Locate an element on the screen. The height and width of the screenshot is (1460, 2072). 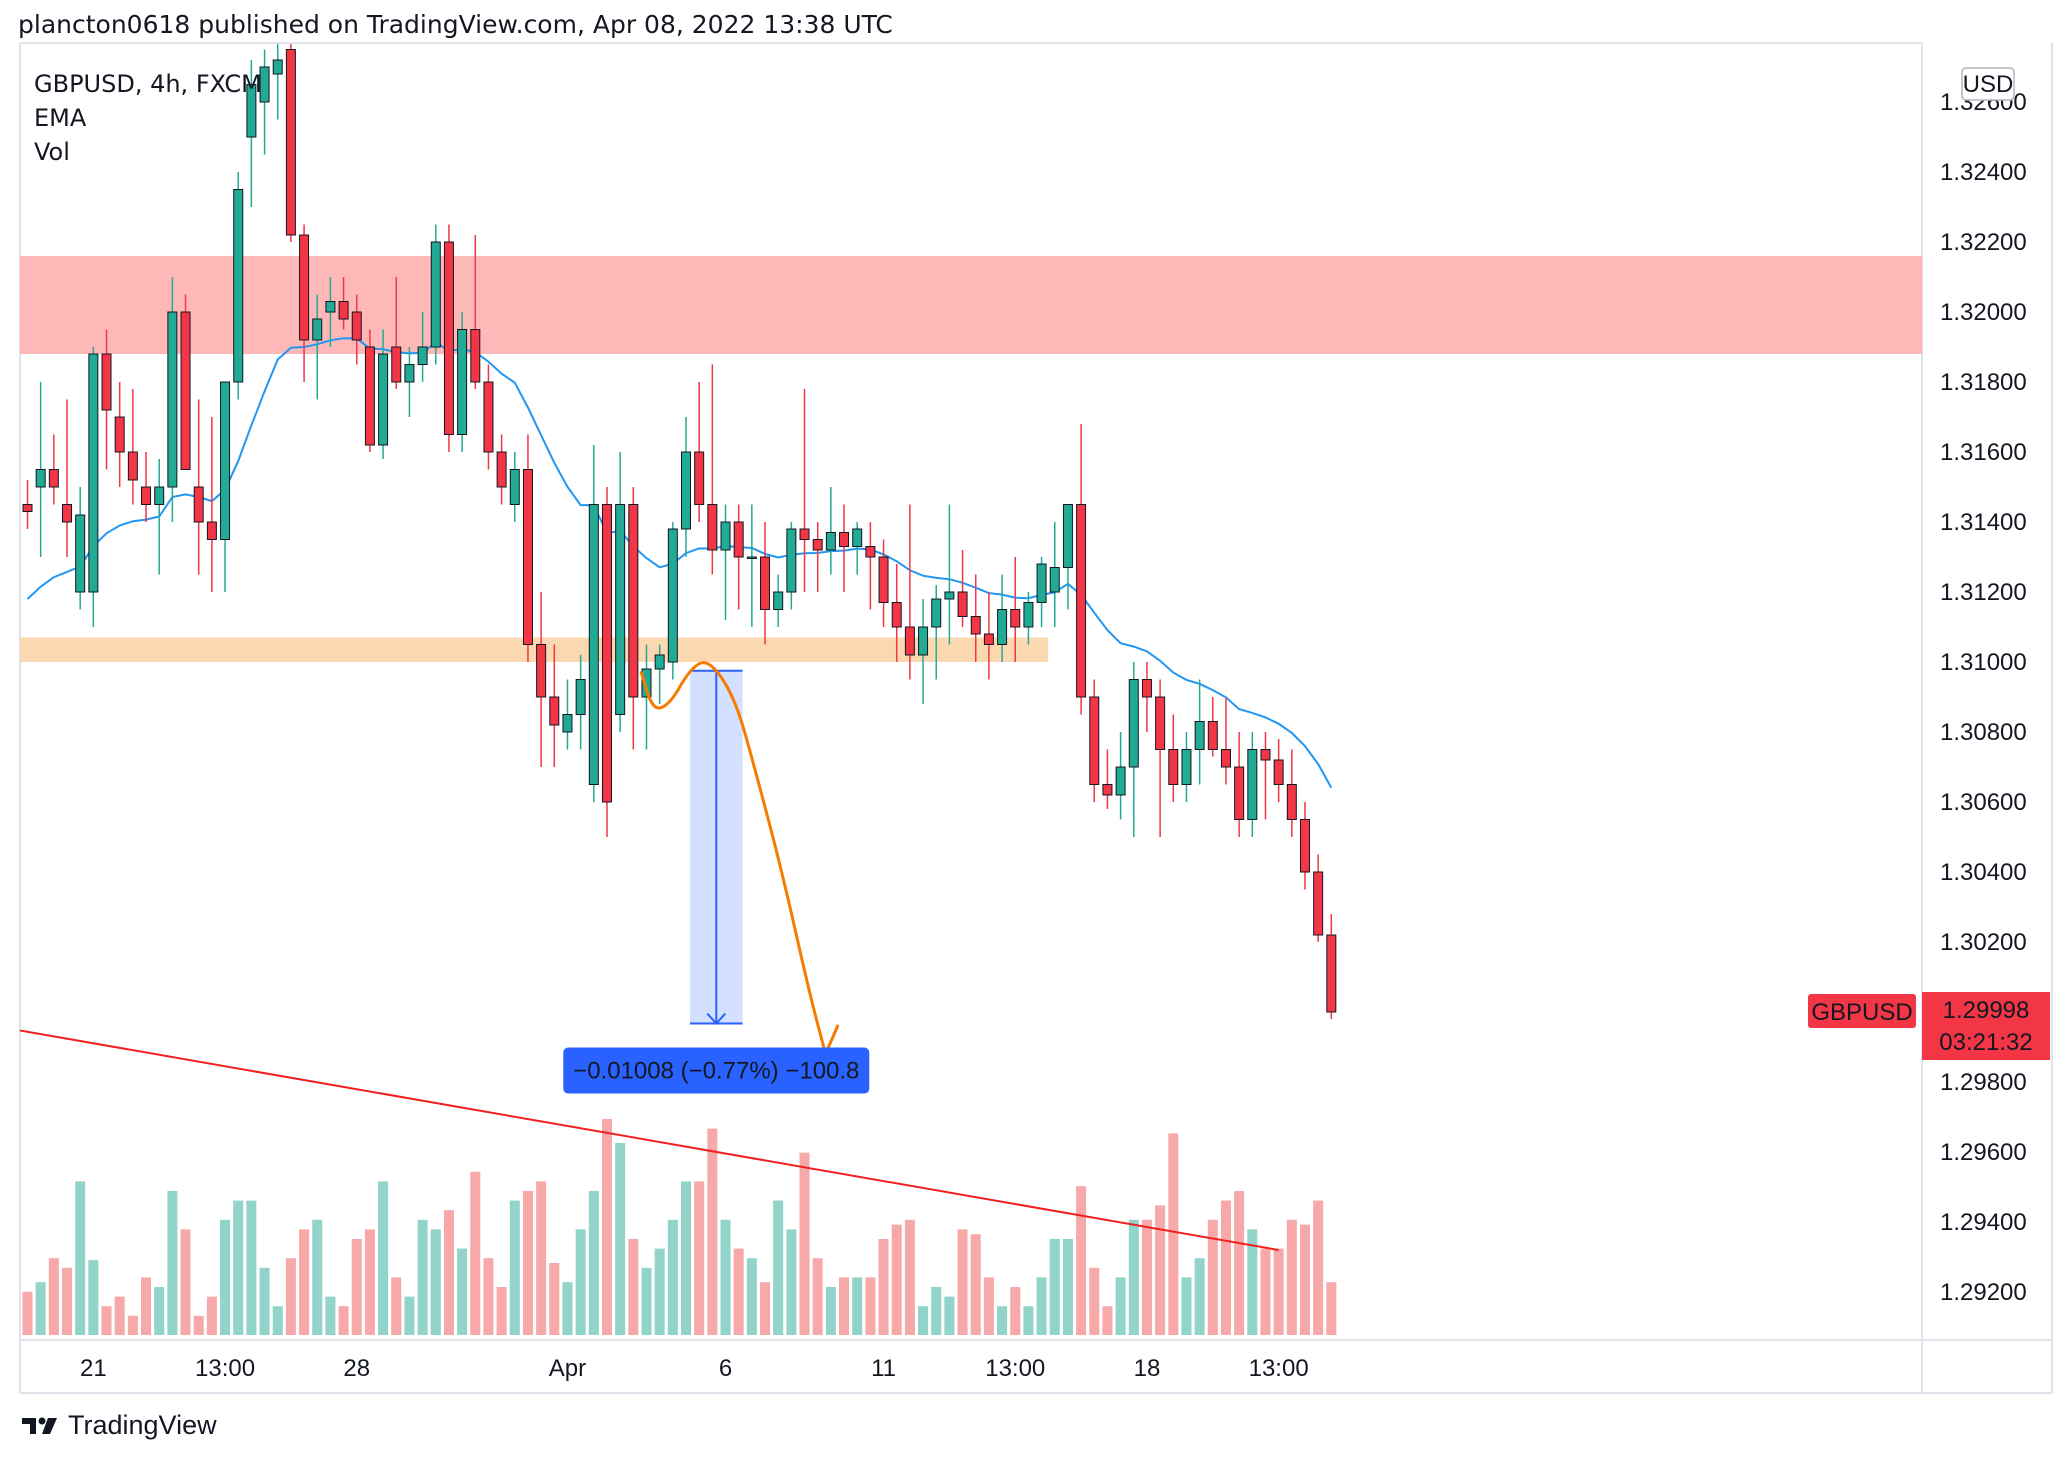
currency-badge is located at coordinates (1988, 84).